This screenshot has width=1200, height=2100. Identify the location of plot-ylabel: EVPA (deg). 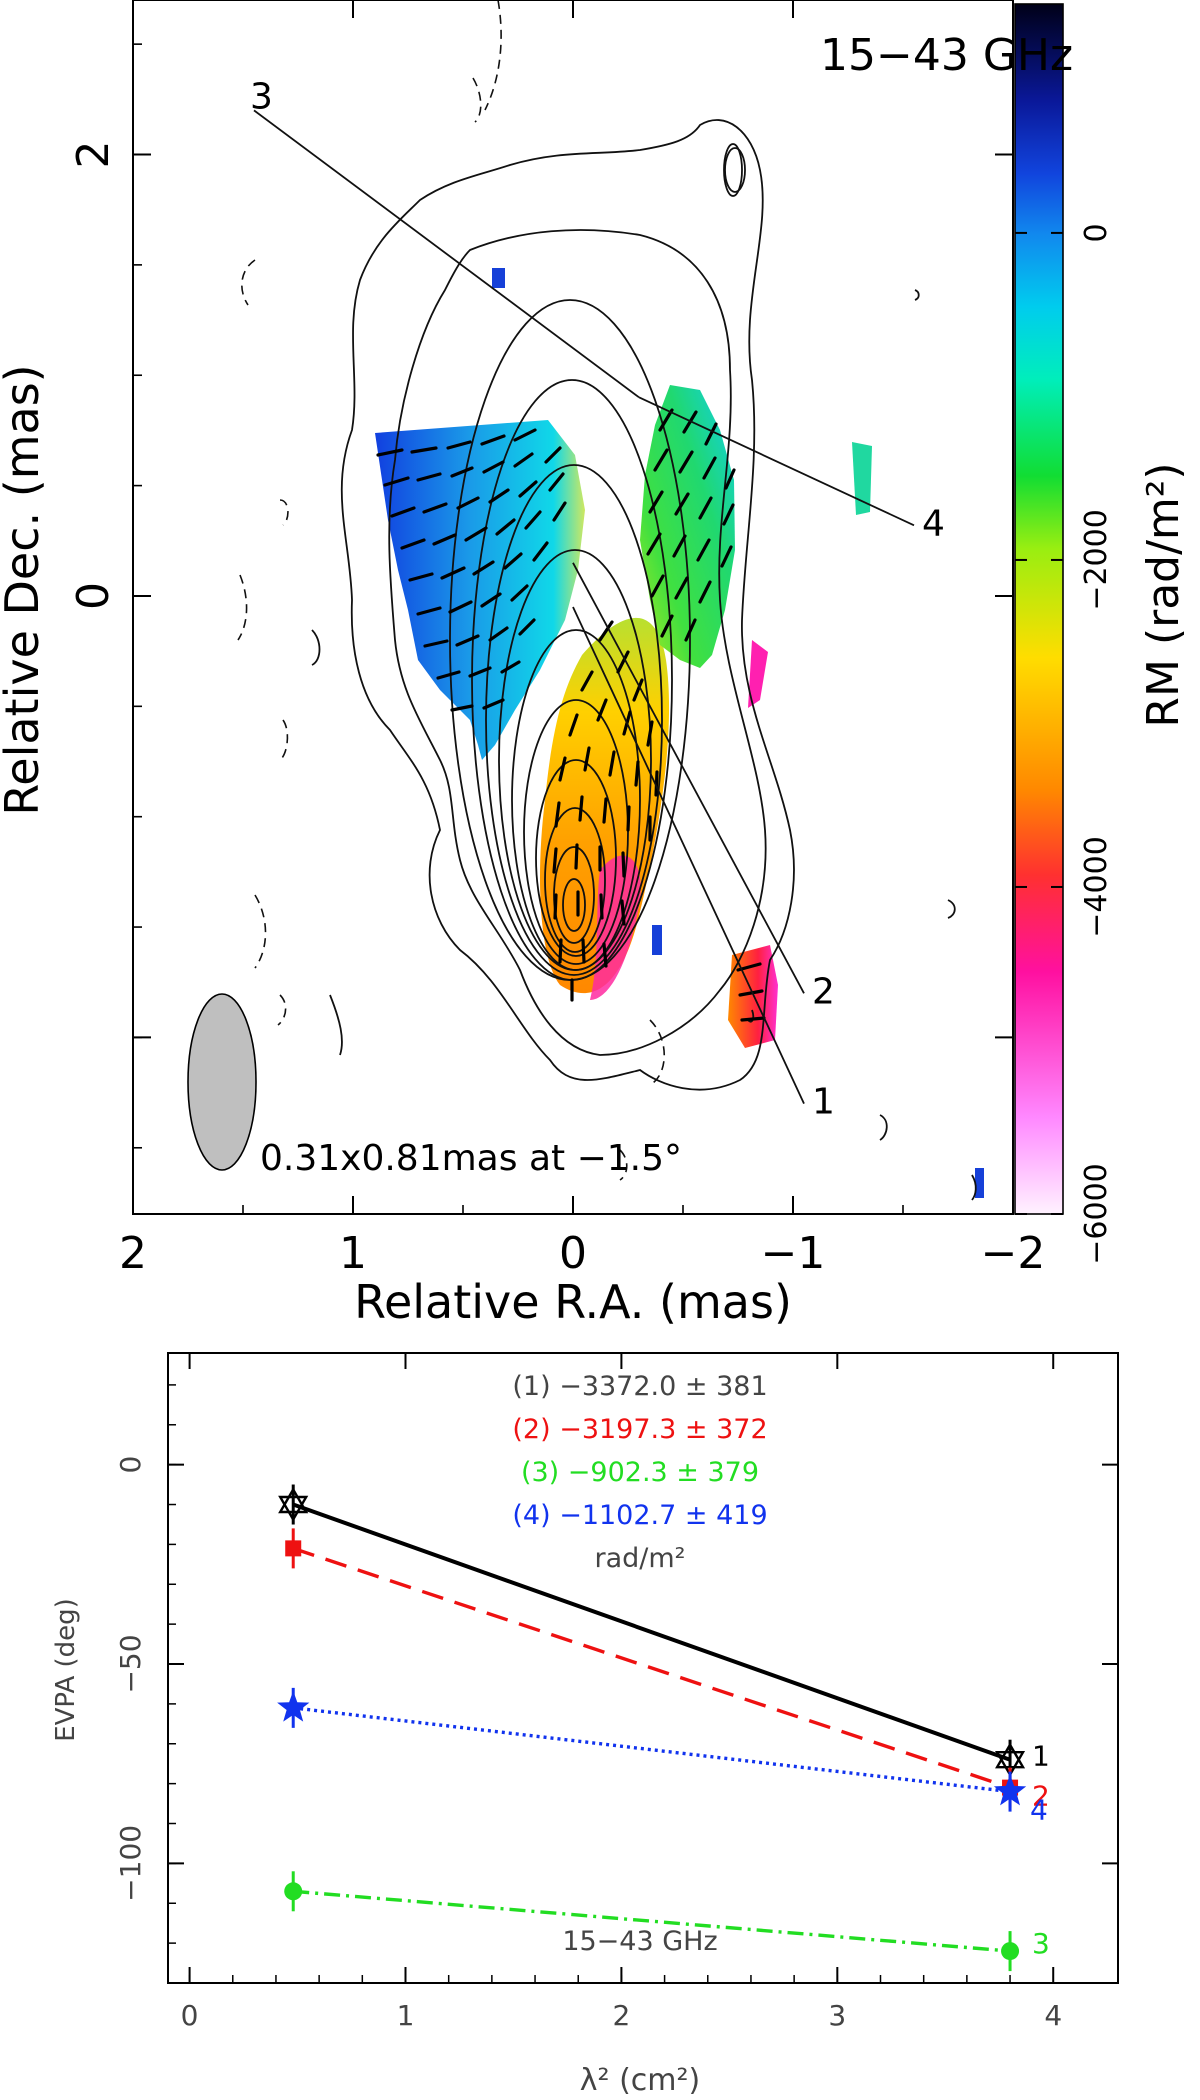
(66, 1670).